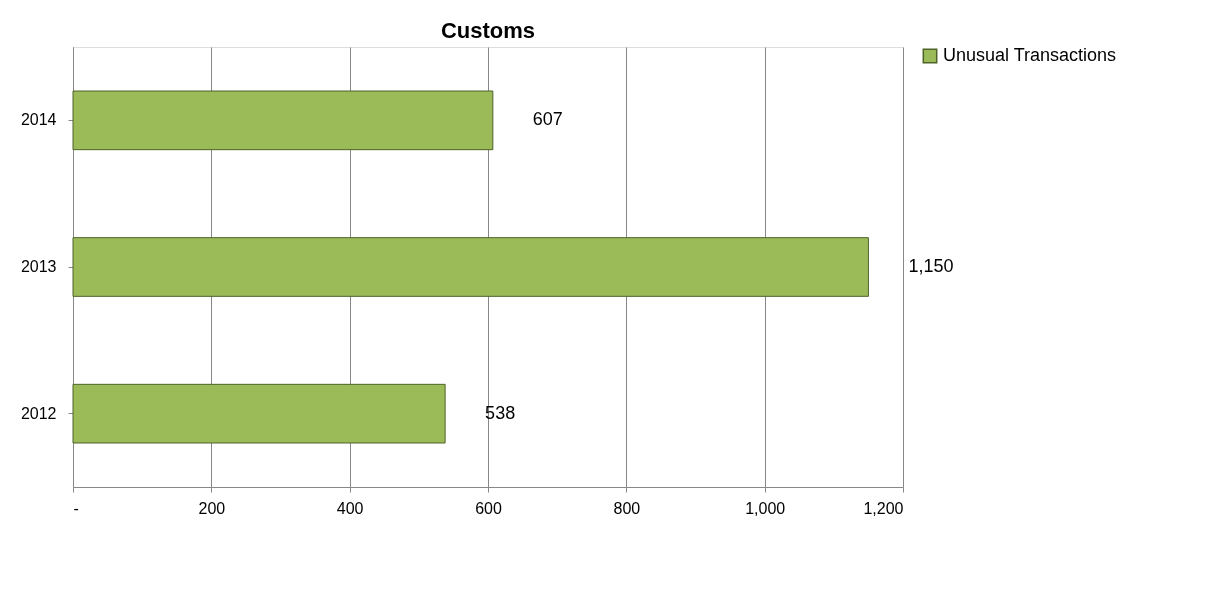  Describe the element at coordinates (488, 508) in the screenshot. I see `x-tick-label: 600` at that location.